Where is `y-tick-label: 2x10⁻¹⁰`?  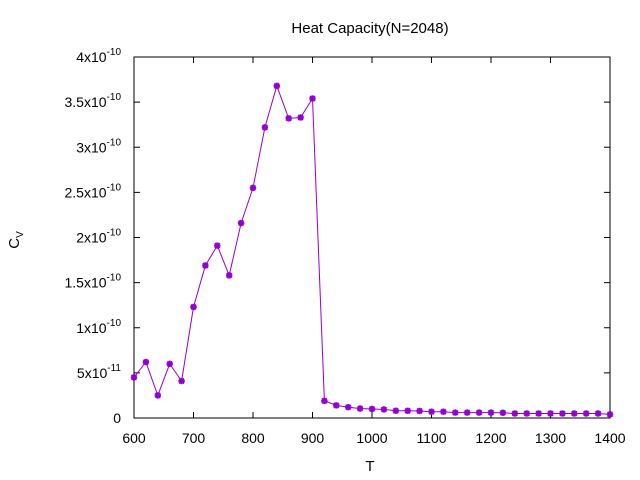 y-tick-label: 2x10⁻¹⁰ is located at coordinates (98, 237).